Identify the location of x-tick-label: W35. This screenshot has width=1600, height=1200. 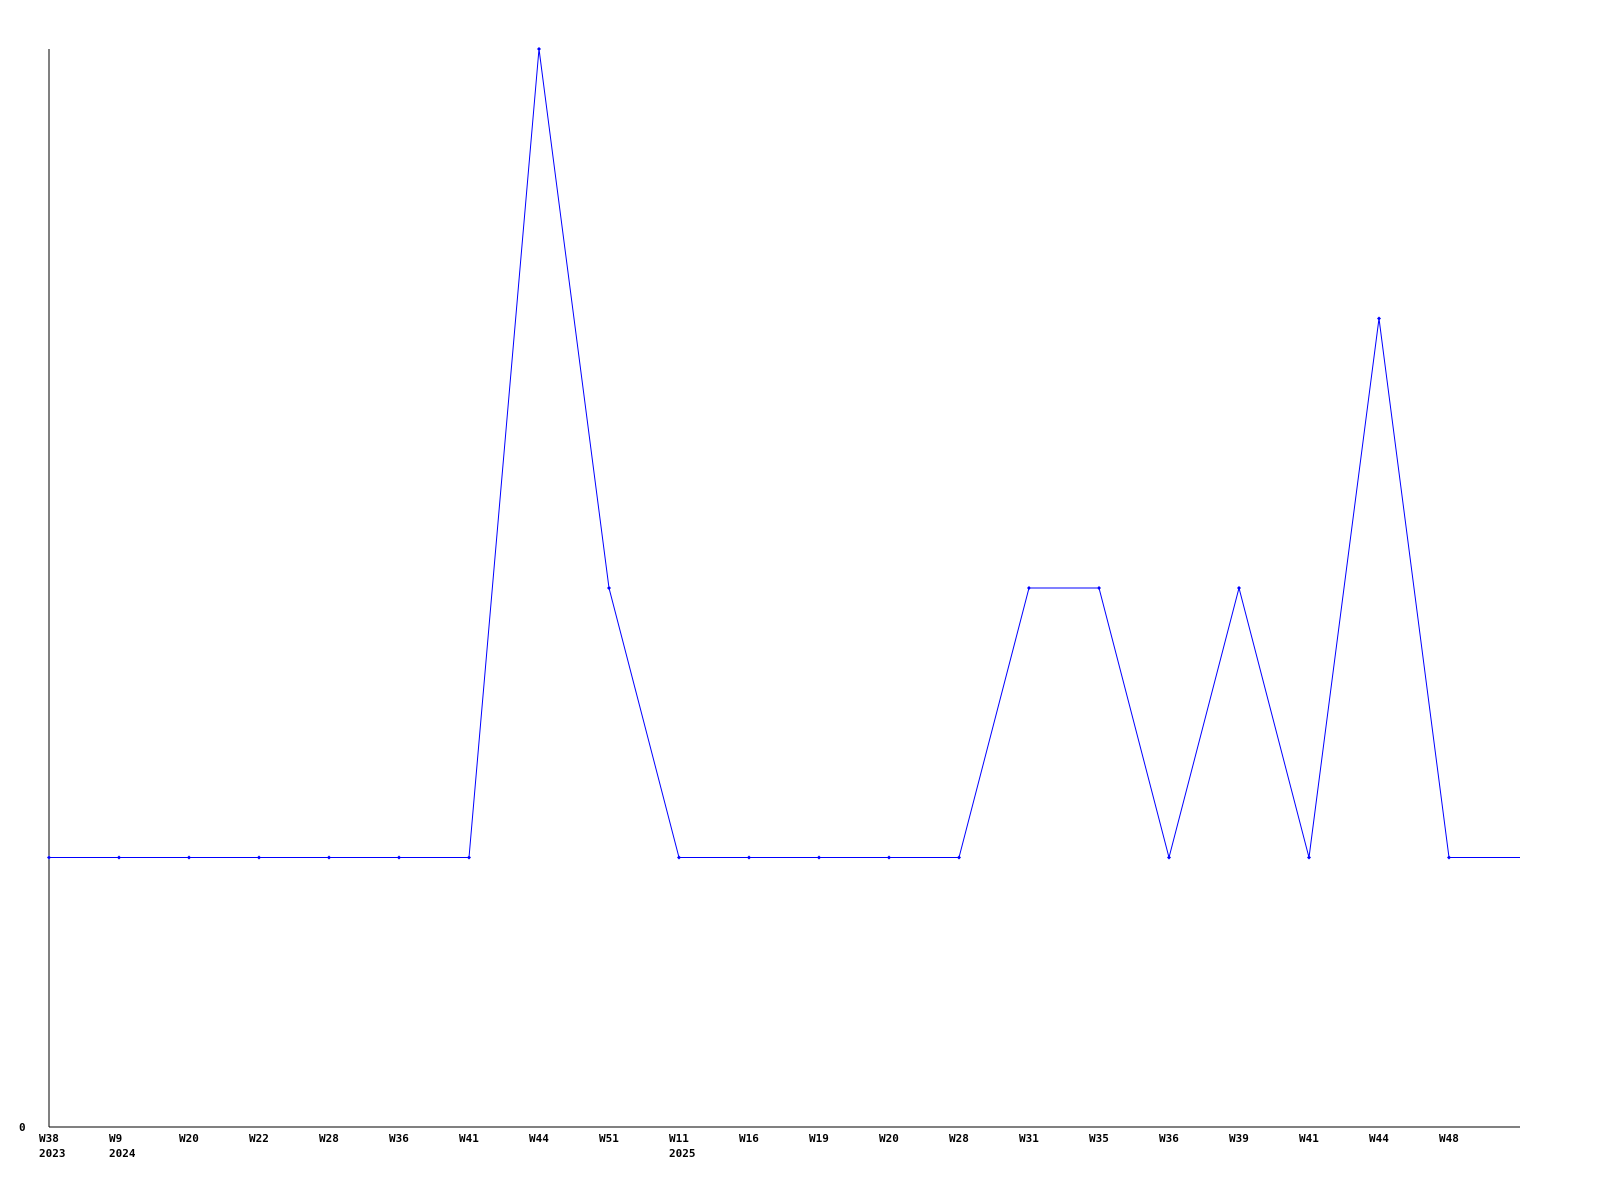
(1099, 1138).